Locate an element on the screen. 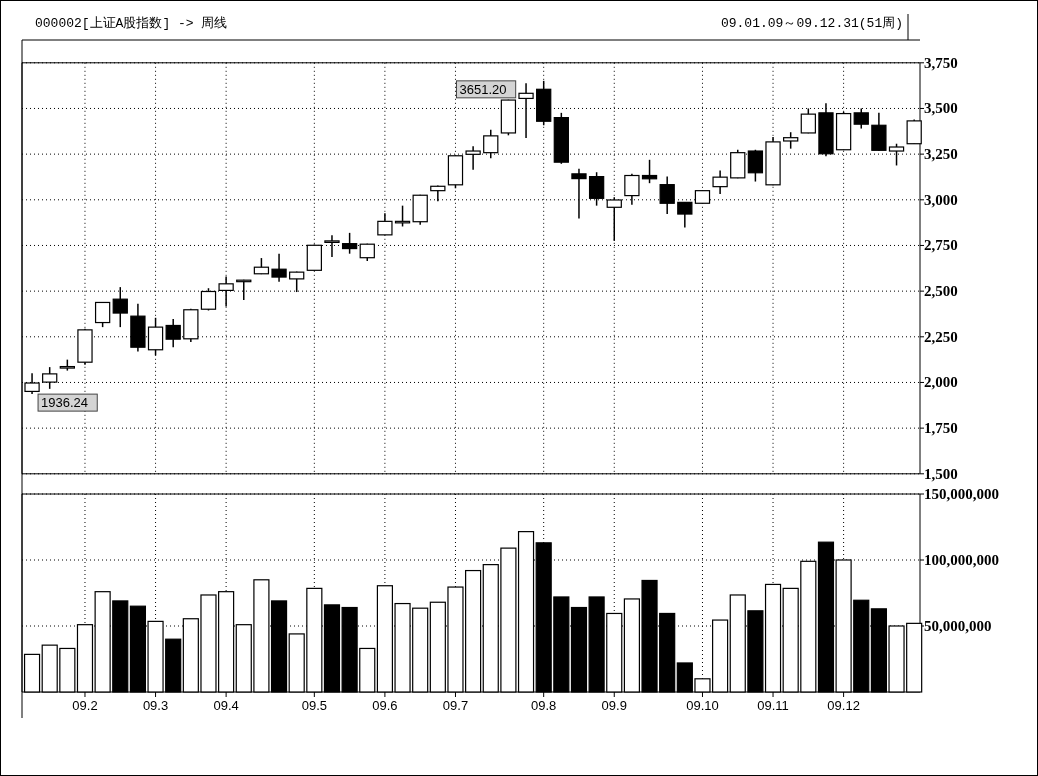 The height and width of the screenshot is (776, 1038). y-tick-label: 3,750 is located at coordinates (941, 62).